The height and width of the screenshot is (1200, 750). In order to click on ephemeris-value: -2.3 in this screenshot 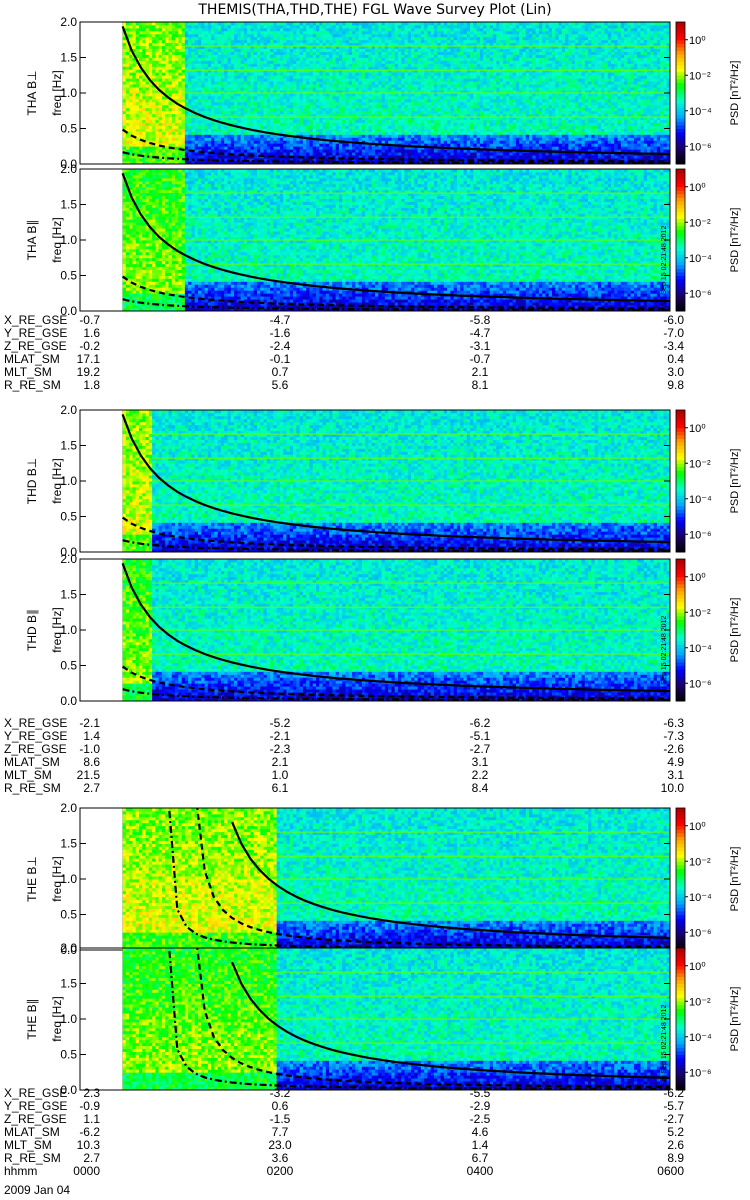, I will do `click(280, 749)`.